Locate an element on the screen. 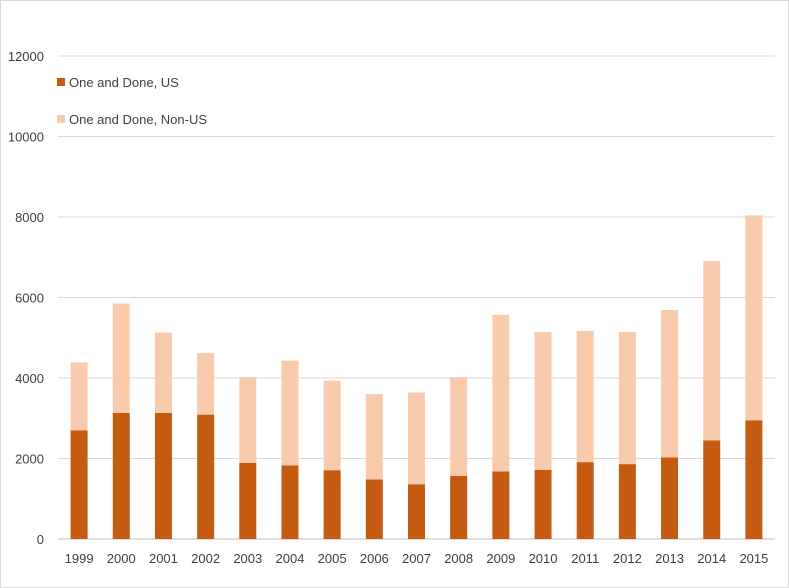 This screenshot has width=789, height=588. legend-label-non-us: One and Done, Non-US is located at coordinates (138, 119).